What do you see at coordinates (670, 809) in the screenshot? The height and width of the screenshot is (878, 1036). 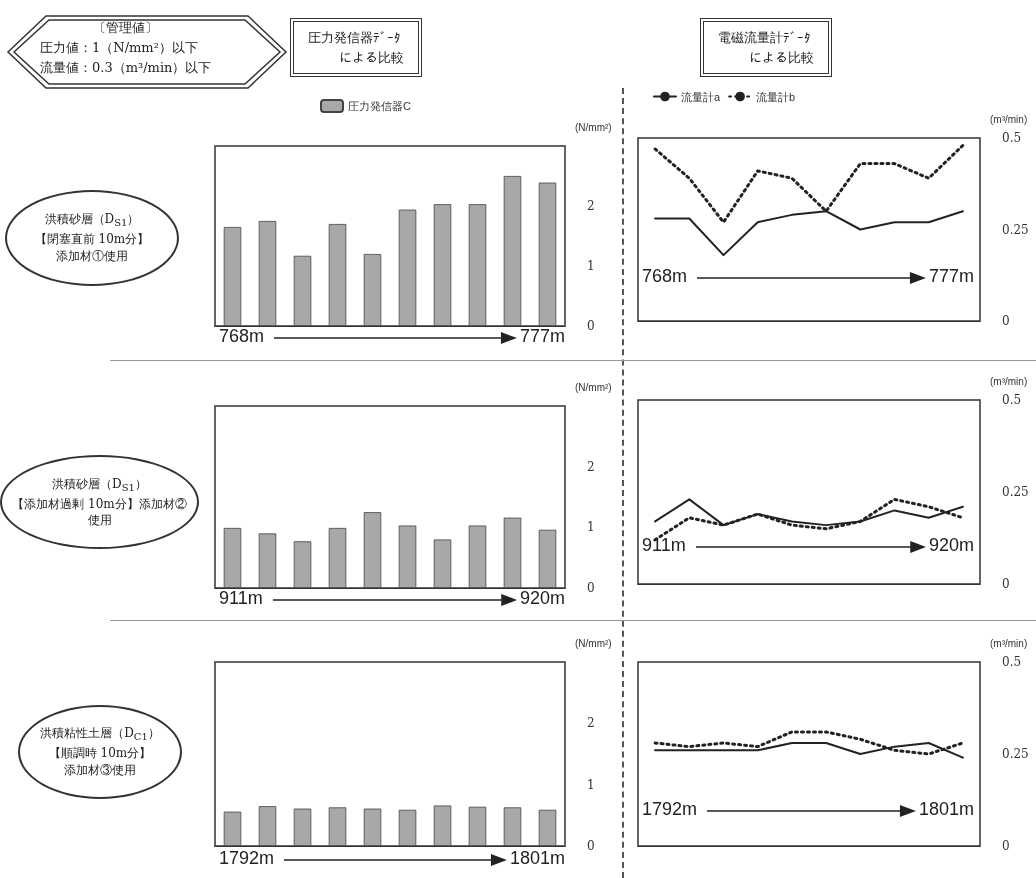 I see `annotation: 1792m` at bounding box center [670, 809].